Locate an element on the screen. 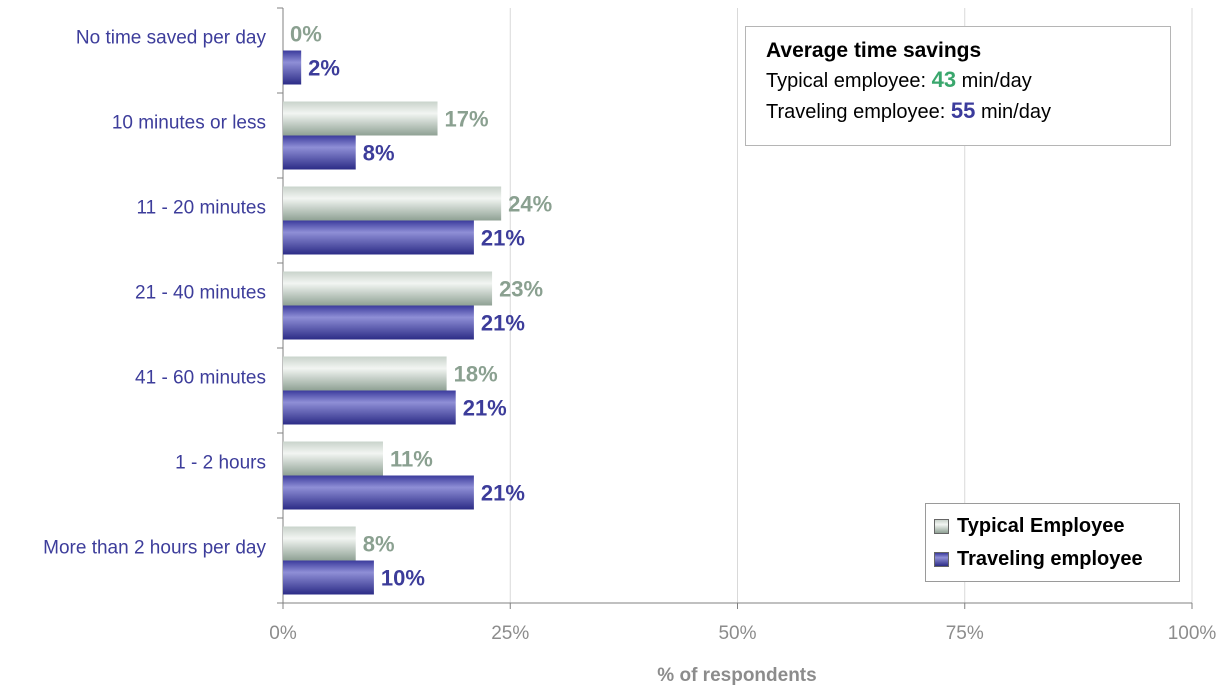  category-label: 1 - 2 hours is located at coordinates (220, 463).